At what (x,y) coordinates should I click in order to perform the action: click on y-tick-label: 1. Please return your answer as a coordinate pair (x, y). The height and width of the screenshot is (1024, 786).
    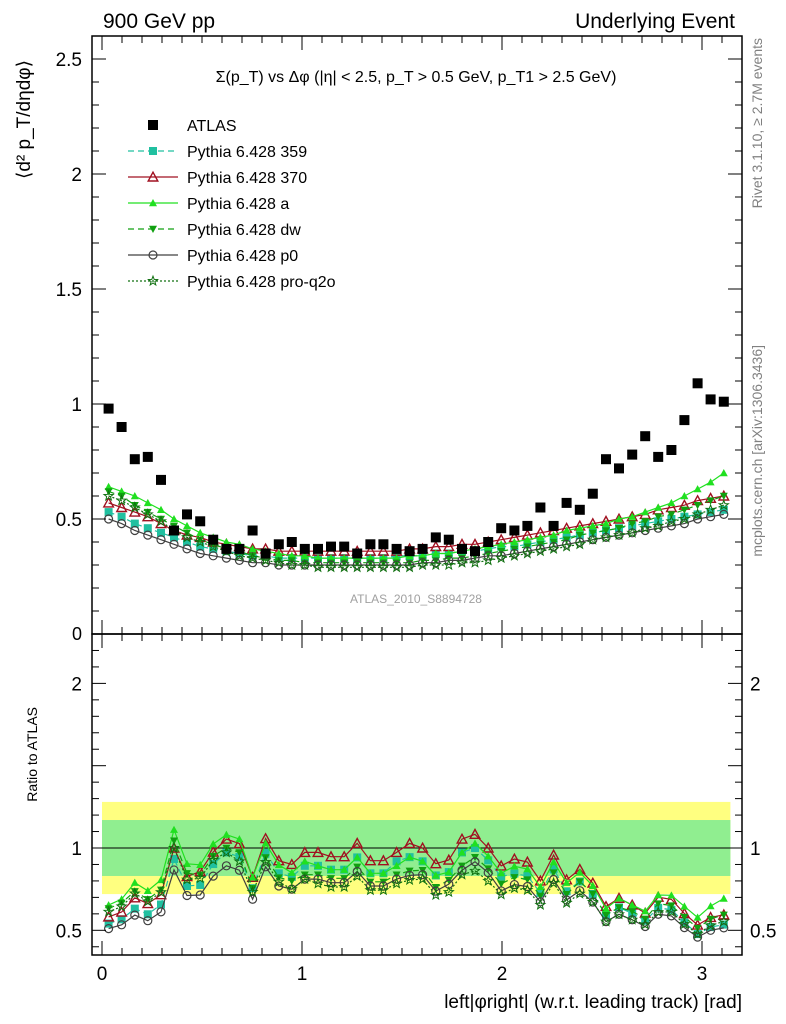
    Looking at the image, I should click on (76, 405).